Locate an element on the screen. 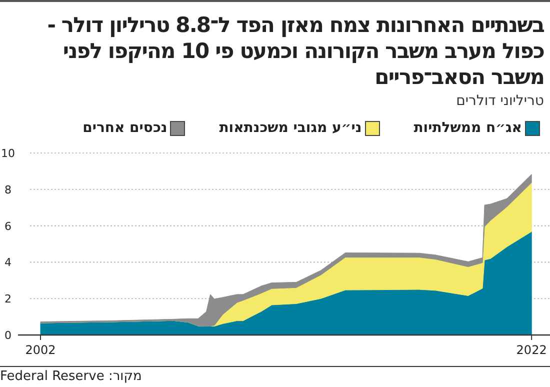 This screenshot has width=550, height=387. annotation: מקור: Federal Reserve is located at coordinates (71, 376).